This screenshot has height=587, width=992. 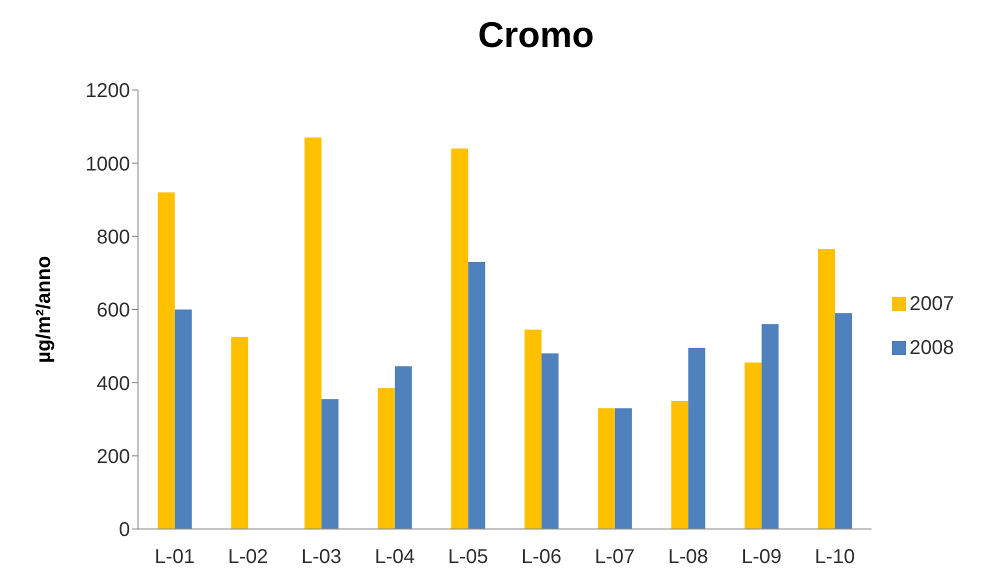 What do you see at coordinates (248, 557) in the screenshot?
I see `x-tick-label: L-02` at bounding box center [248, 557].